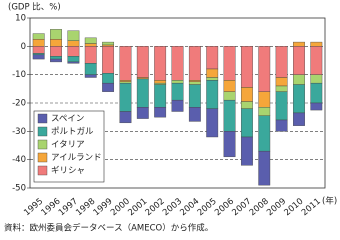  What do you see at coordinates (34, 7) in the screenshot?
I see `y-axis-label: (GDP 比、%)` at bounding box center [34, 7].